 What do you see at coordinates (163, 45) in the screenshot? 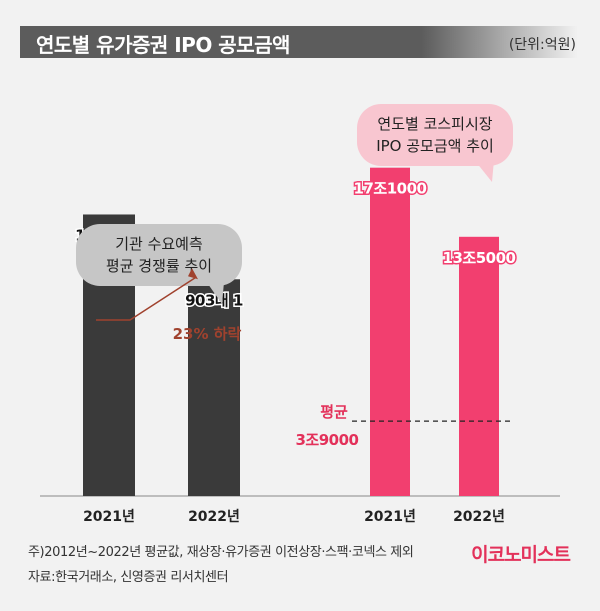
I see `chart-title: 연도별 유가증권 IPO 공모금액` at bounding box center [163, 45].